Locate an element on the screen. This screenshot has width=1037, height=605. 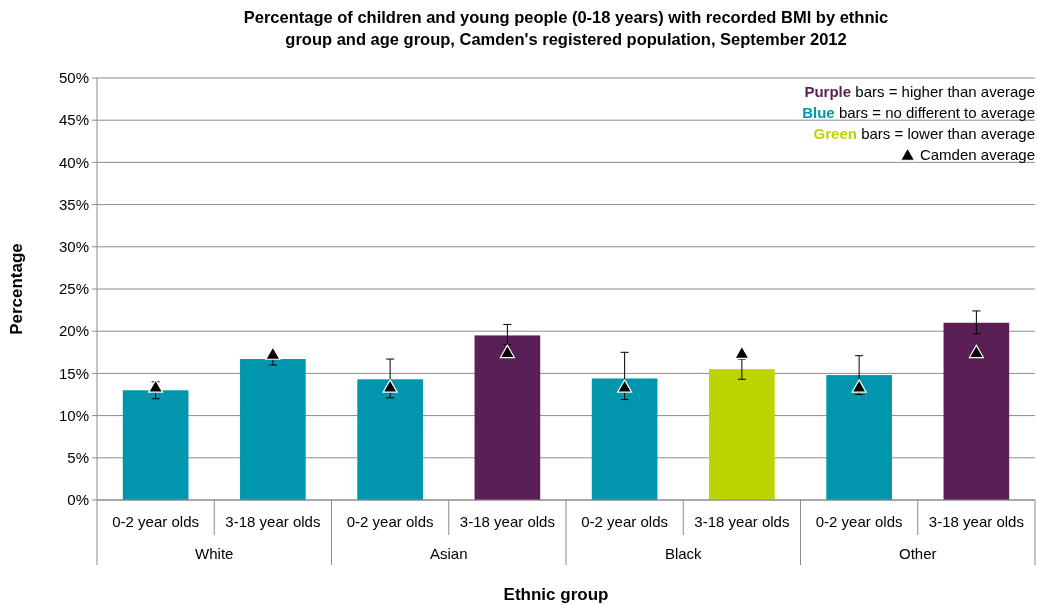
annotation: Green bars = lower than average is located at coordinates (924, 133).